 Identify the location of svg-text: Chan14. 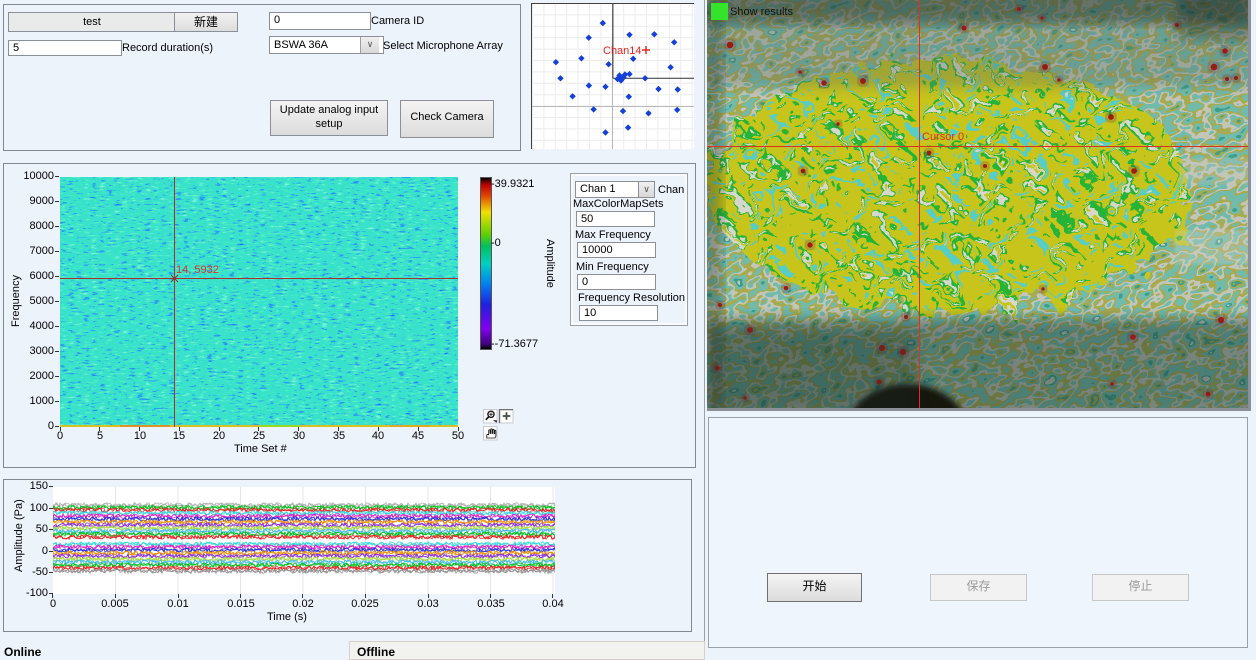
(622, 51).